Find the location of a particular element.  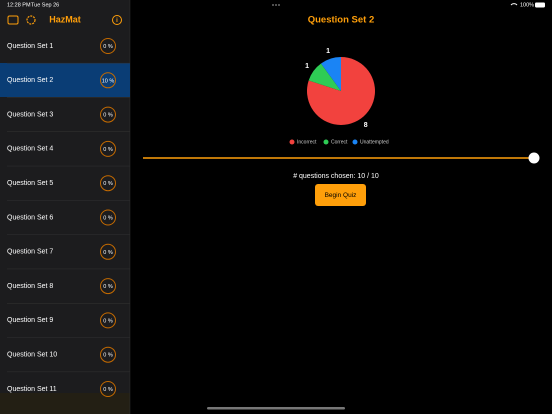

status-battery: 100% is located at coordinates (527, 5).